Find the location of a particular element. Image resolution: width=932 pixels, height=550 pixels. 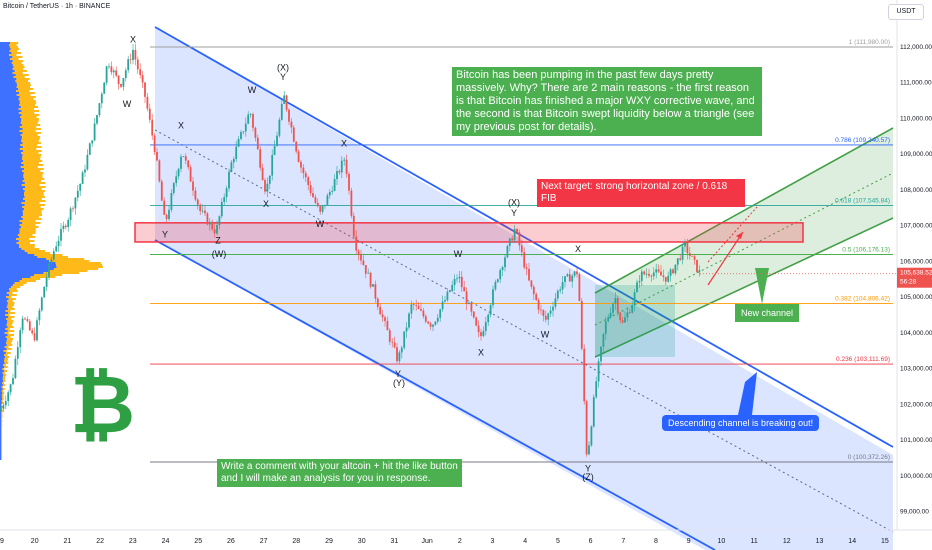

fib-level-label: 0 (100,372.26) is located at coordinates (869, 457).